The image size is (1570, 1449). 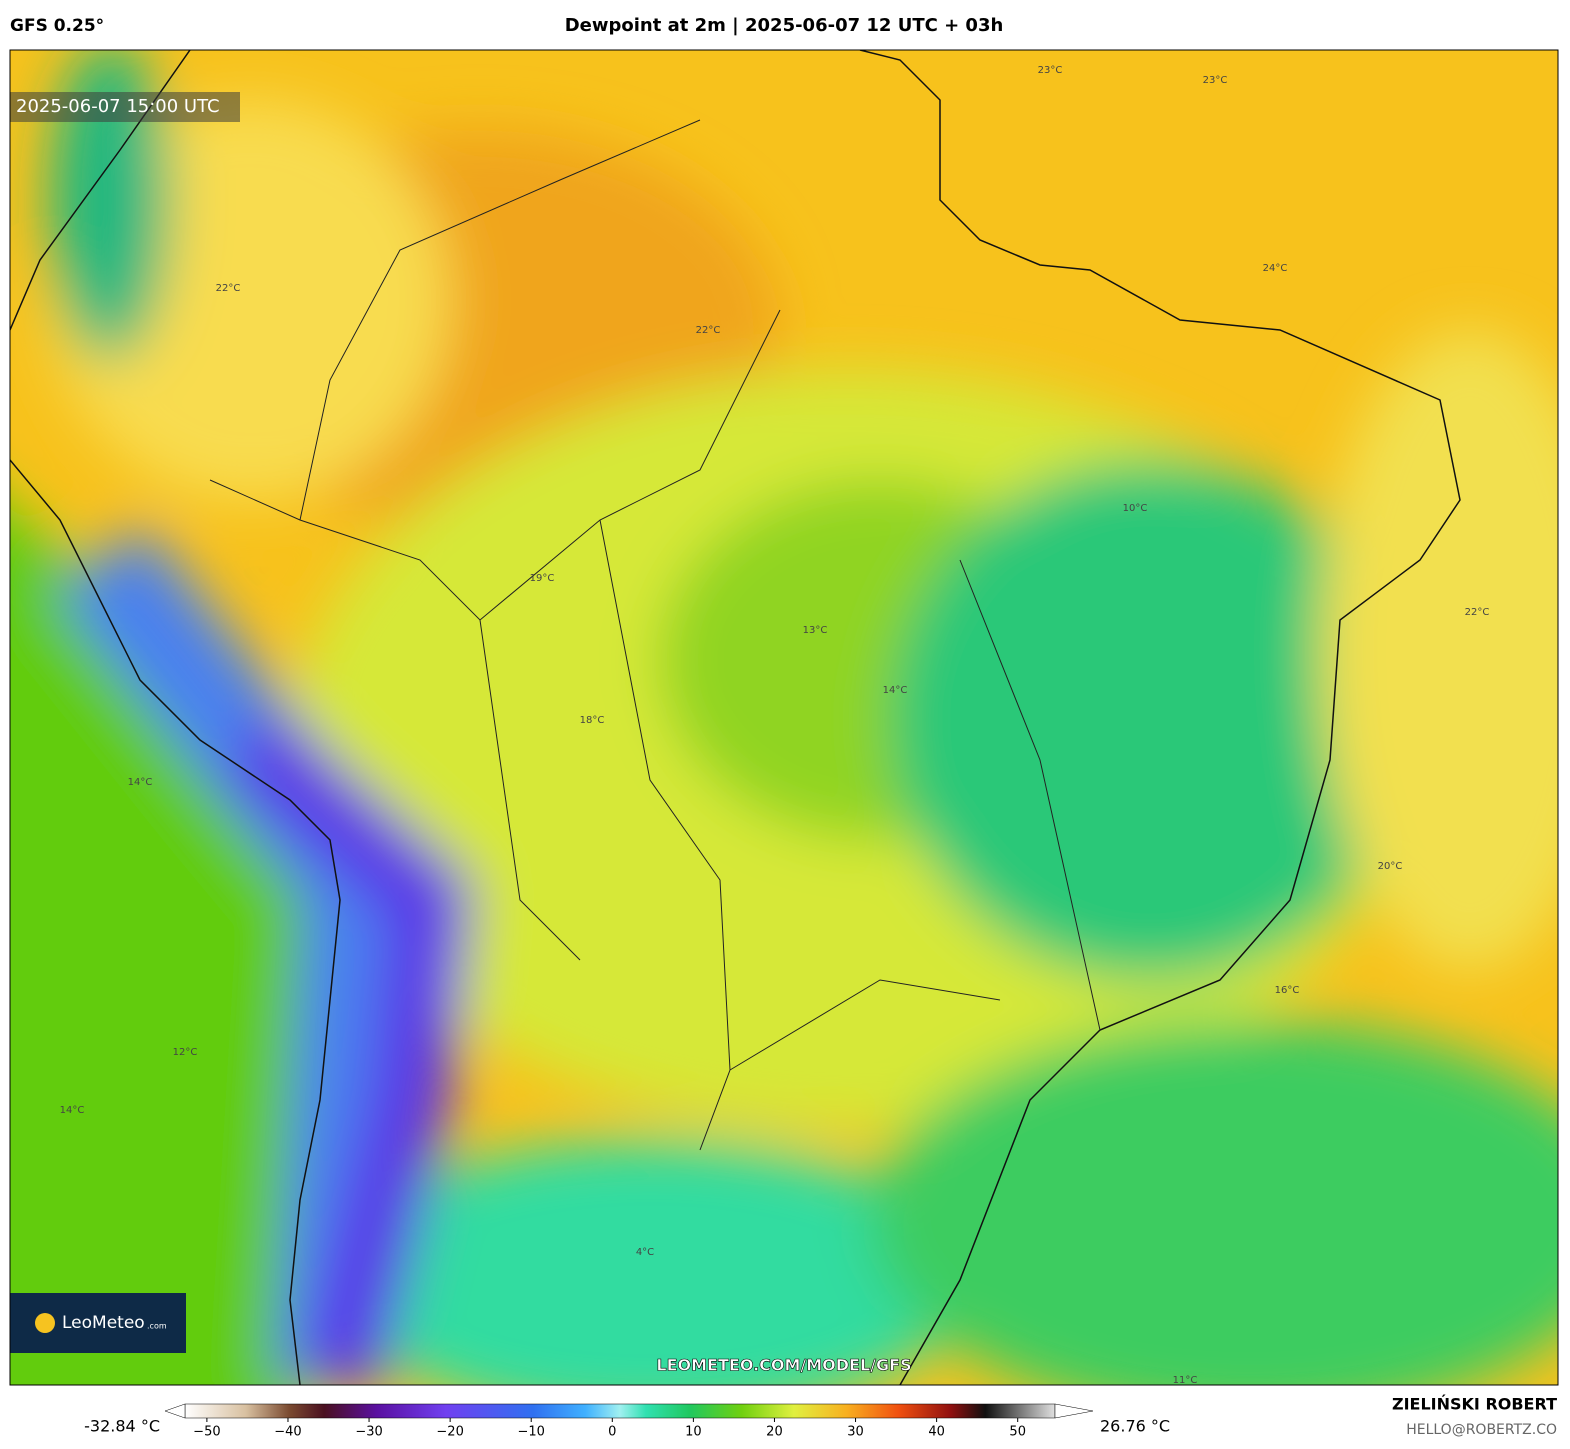 I want to click on contour-label: 20°C, so click(x=1390, y=866).